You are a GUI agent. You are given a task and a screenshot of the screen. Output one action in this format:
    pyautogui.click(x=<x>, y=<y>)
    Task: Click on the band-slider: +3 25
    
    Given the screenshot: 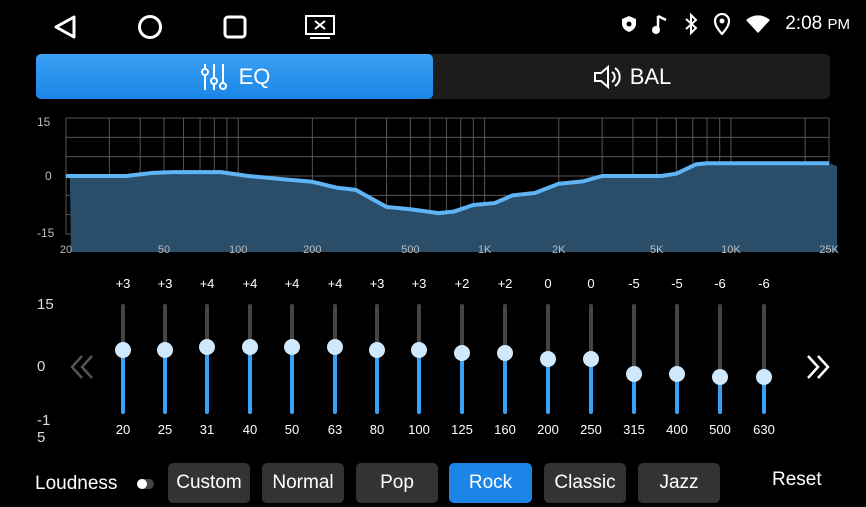 What is the action you would take?
    pyautogui.click(x=165, y=356)
    